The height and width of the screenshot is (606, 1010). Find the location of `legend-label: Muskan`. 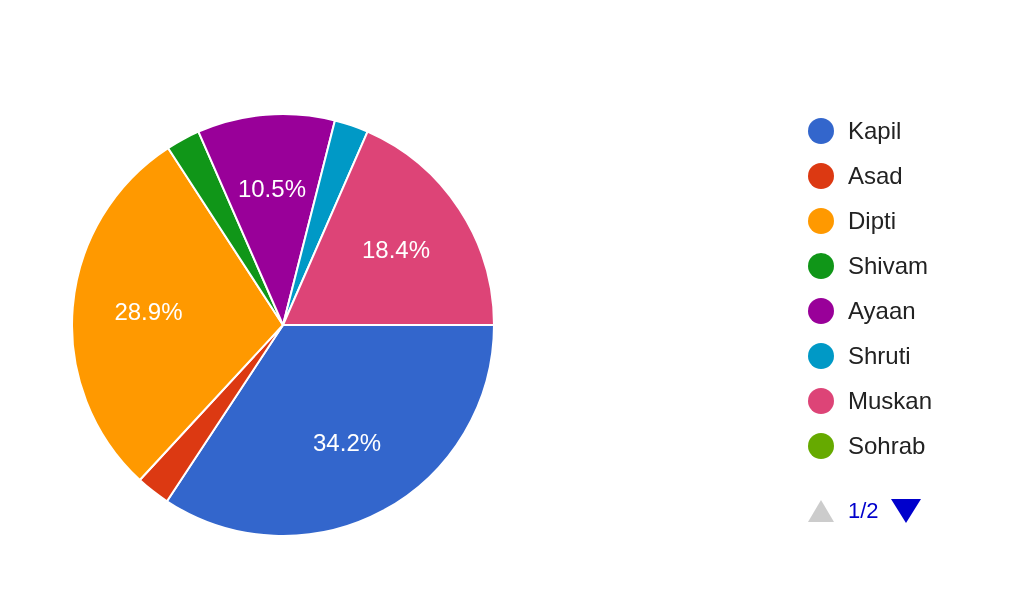

legend-label: Muskan is located at coordinates (890, 400).